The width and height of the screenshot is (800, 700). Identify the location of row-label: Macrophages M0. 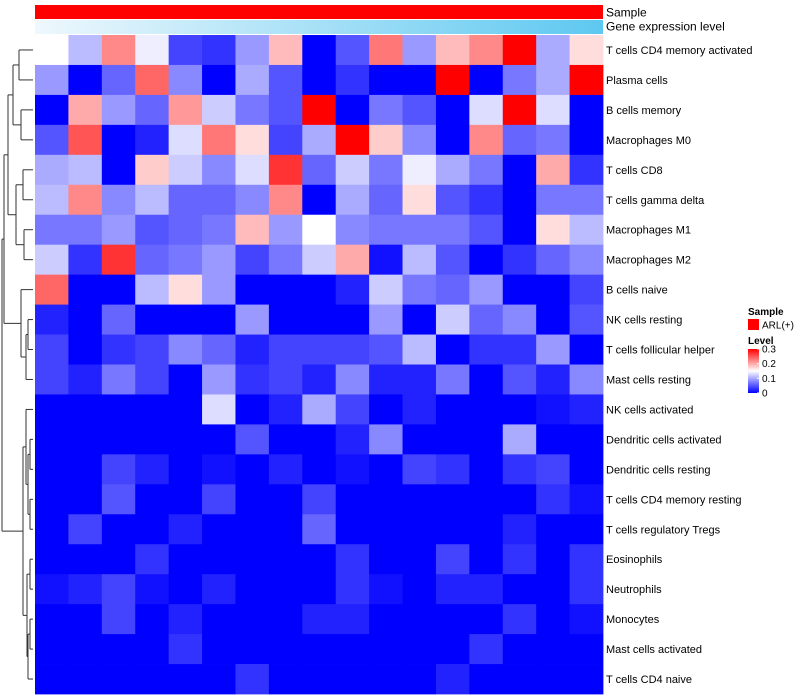
(648, 141).